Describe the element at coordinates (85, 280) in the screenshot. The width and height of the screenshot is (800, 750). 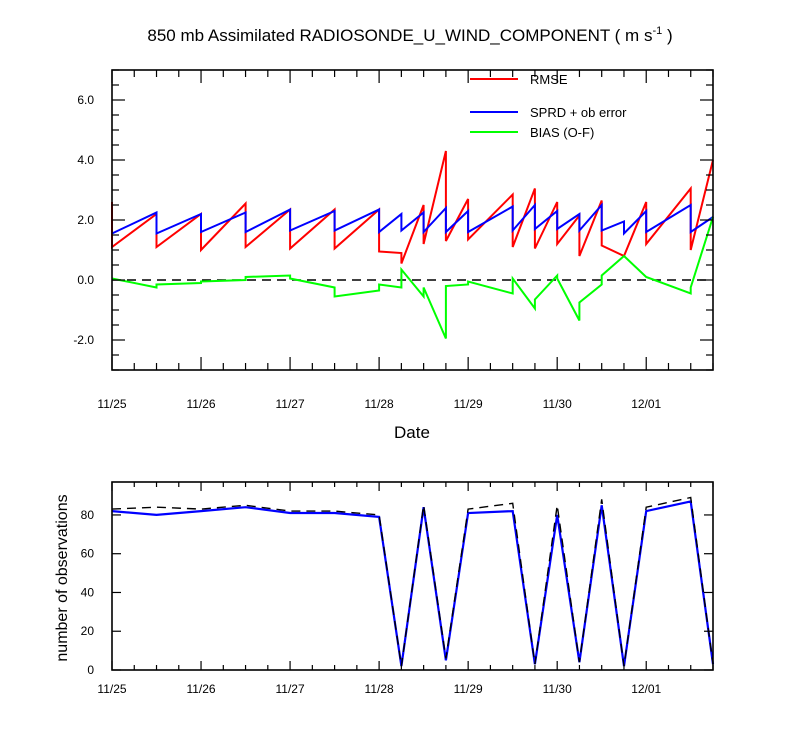
I see `y-tick-label: 0.0` at that location.